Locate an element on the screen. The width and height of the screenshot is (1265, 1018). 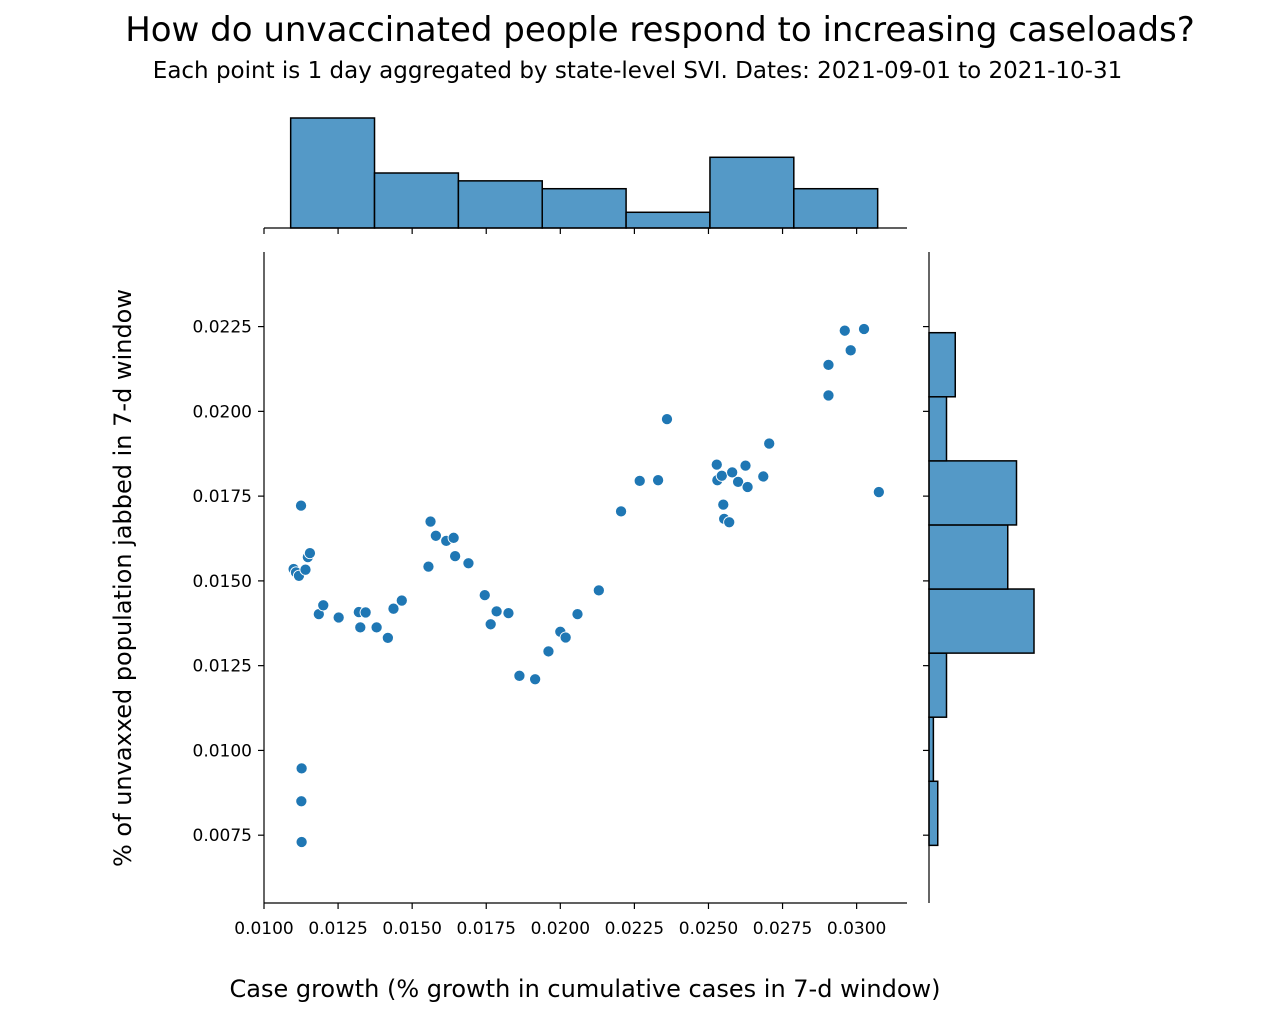
x-tick-label: 0.0200 is located at coordinates (560, 929).